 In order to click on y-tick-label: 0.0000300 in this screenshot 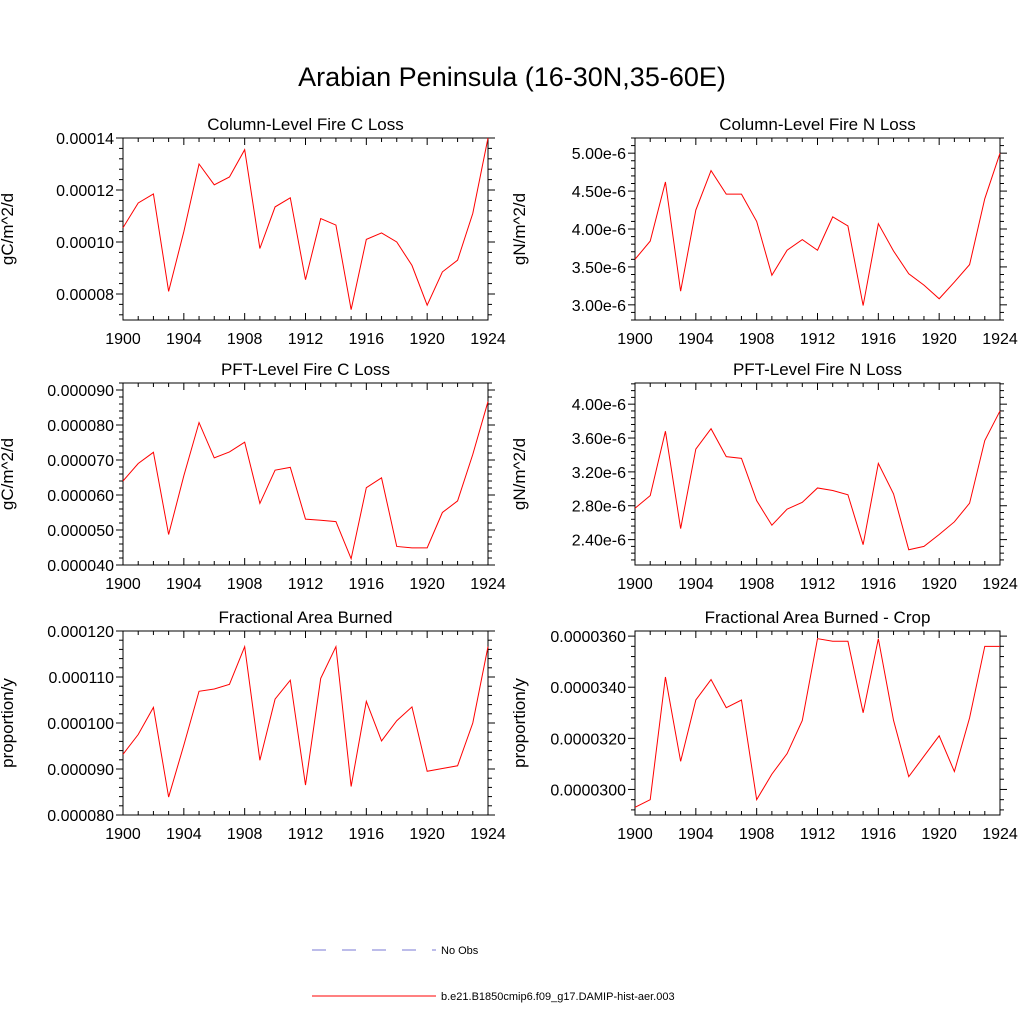, I will do `click(588, 790)`.